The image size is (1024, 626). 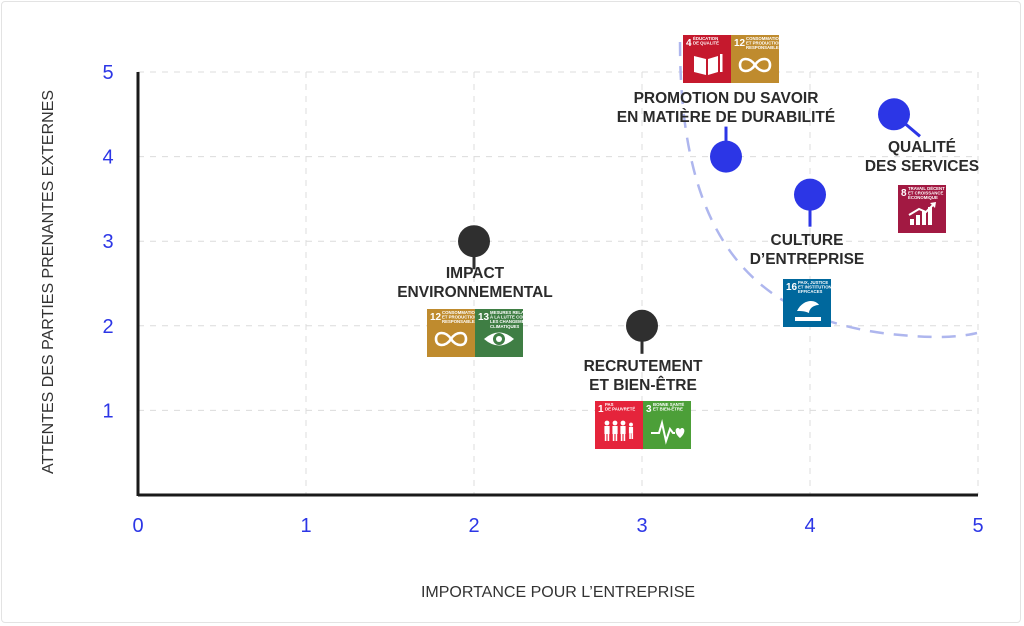 I want to click on data-point-label: QUALITÉ, so click(x=922, y=147).